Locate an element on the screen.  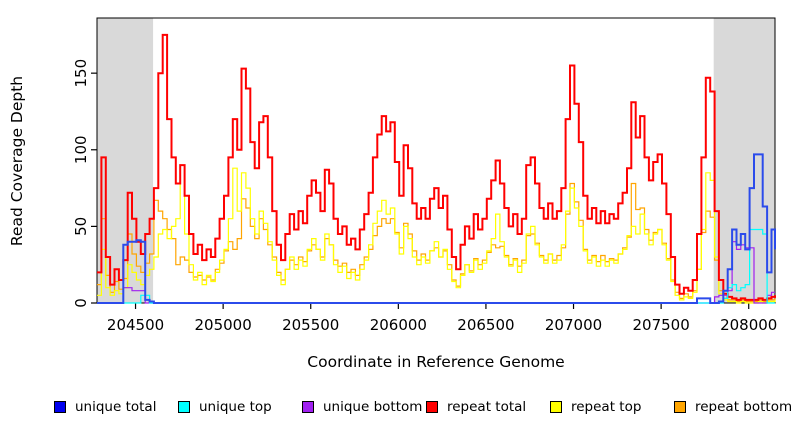
x-tick-label: 204500 is located at coordinates (135, 325).